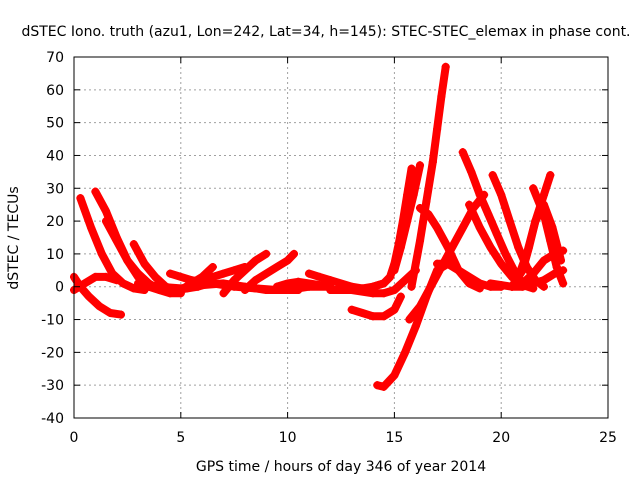 The image size is (640, 480). I want to click on series-arc24, so click(492, 218).